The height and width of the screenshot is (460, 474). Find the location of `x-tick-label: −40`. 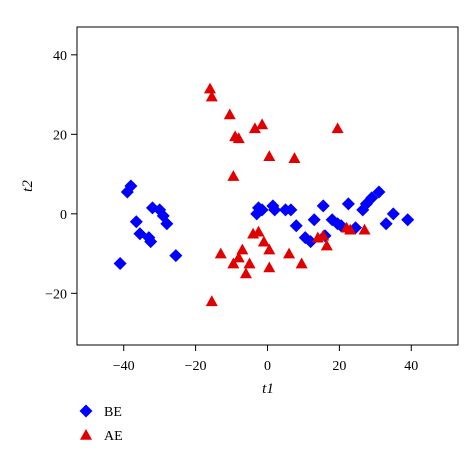

x-tick-label: −40 is located at coordinates (124, 366).